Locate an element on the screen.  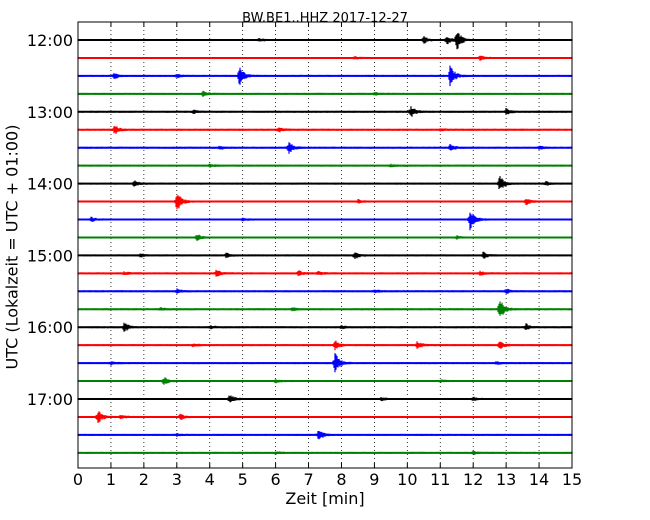
y-tick-label: 15:00 is located at coordinates (50, 255).